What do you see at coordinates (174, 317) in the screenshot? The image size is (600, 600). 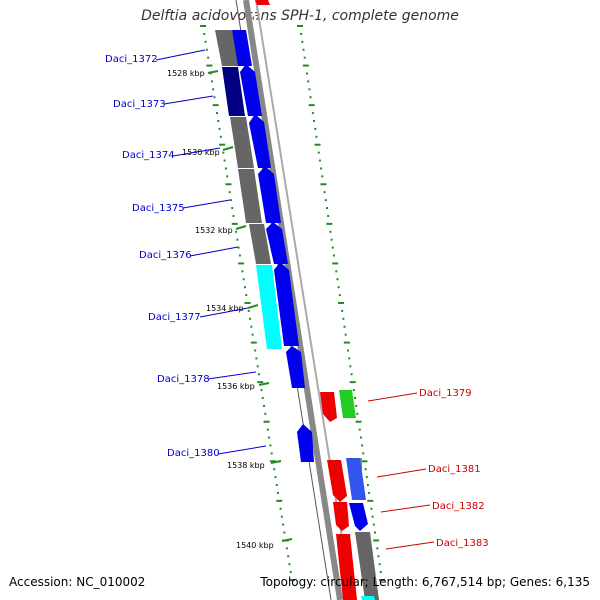 I see `label-daci-1377: Daci_1377` at bounding box center [174, 317].